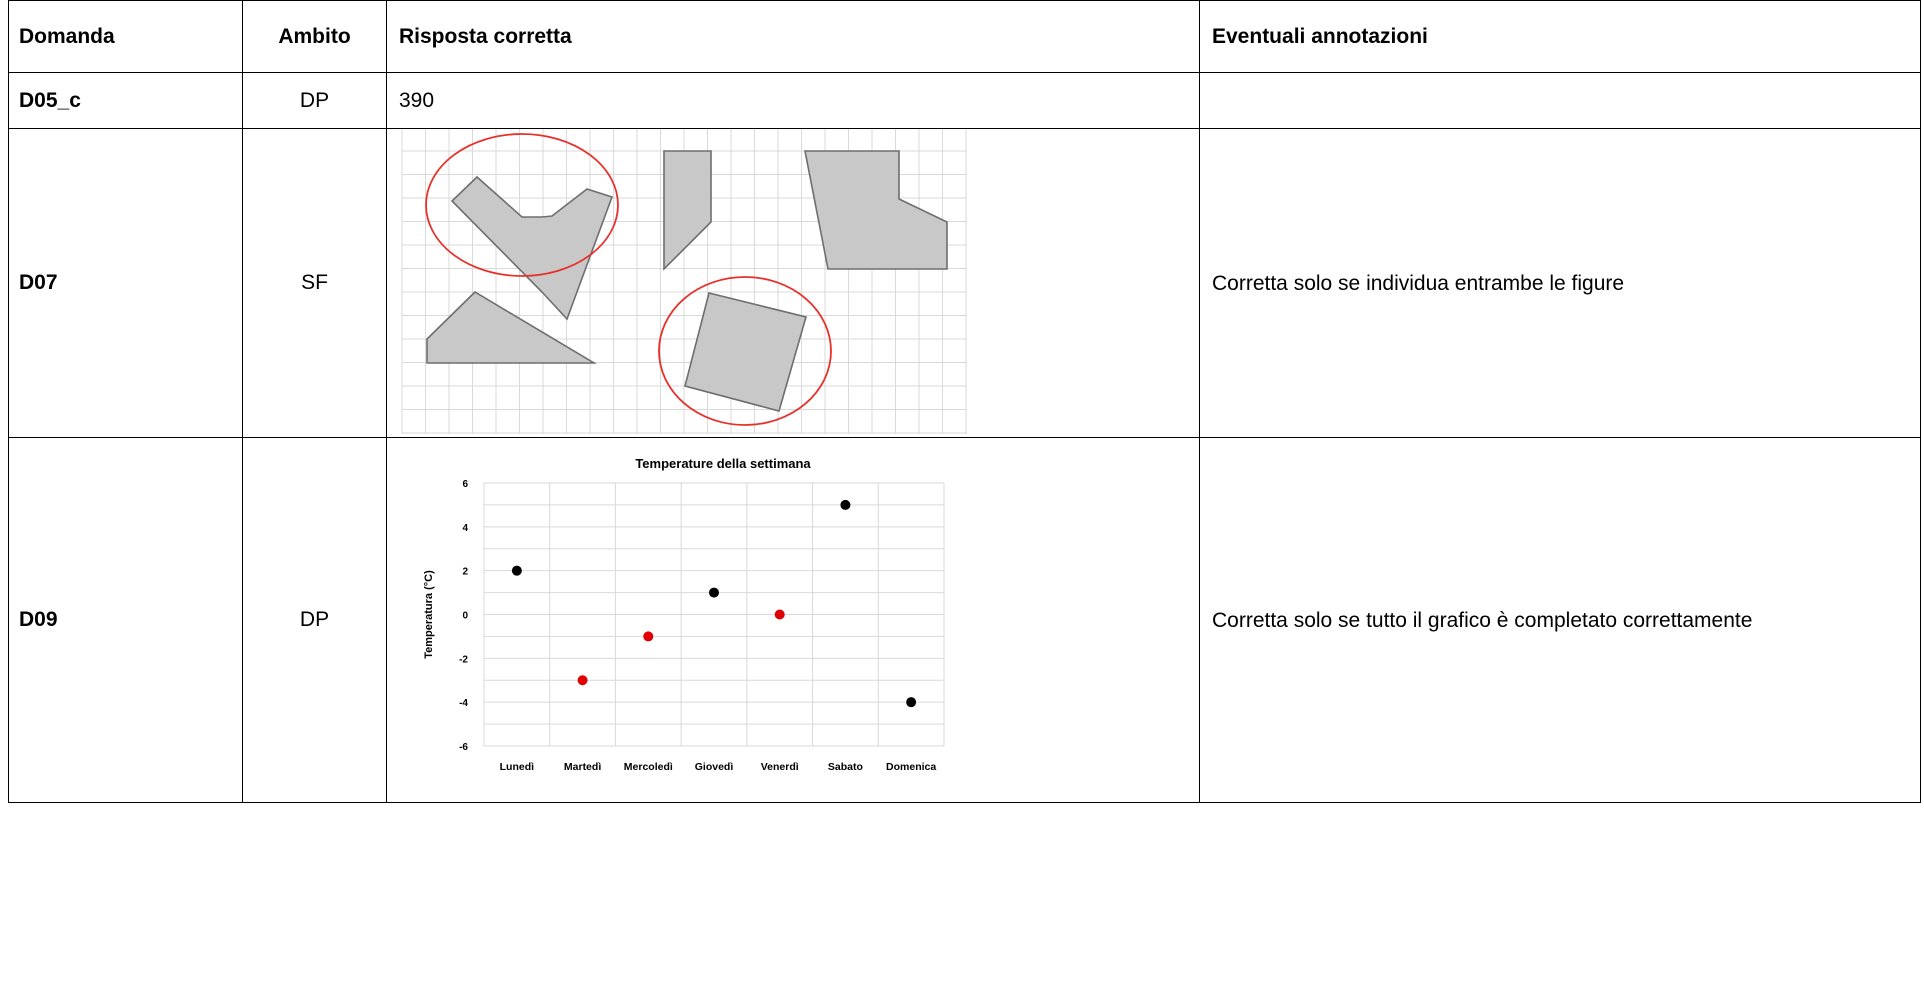 This screenshot has height=990, width=1924. Describe the element at coordinates (793, 100) in the screenshot. I see `risposta-cell: 390` at that location.